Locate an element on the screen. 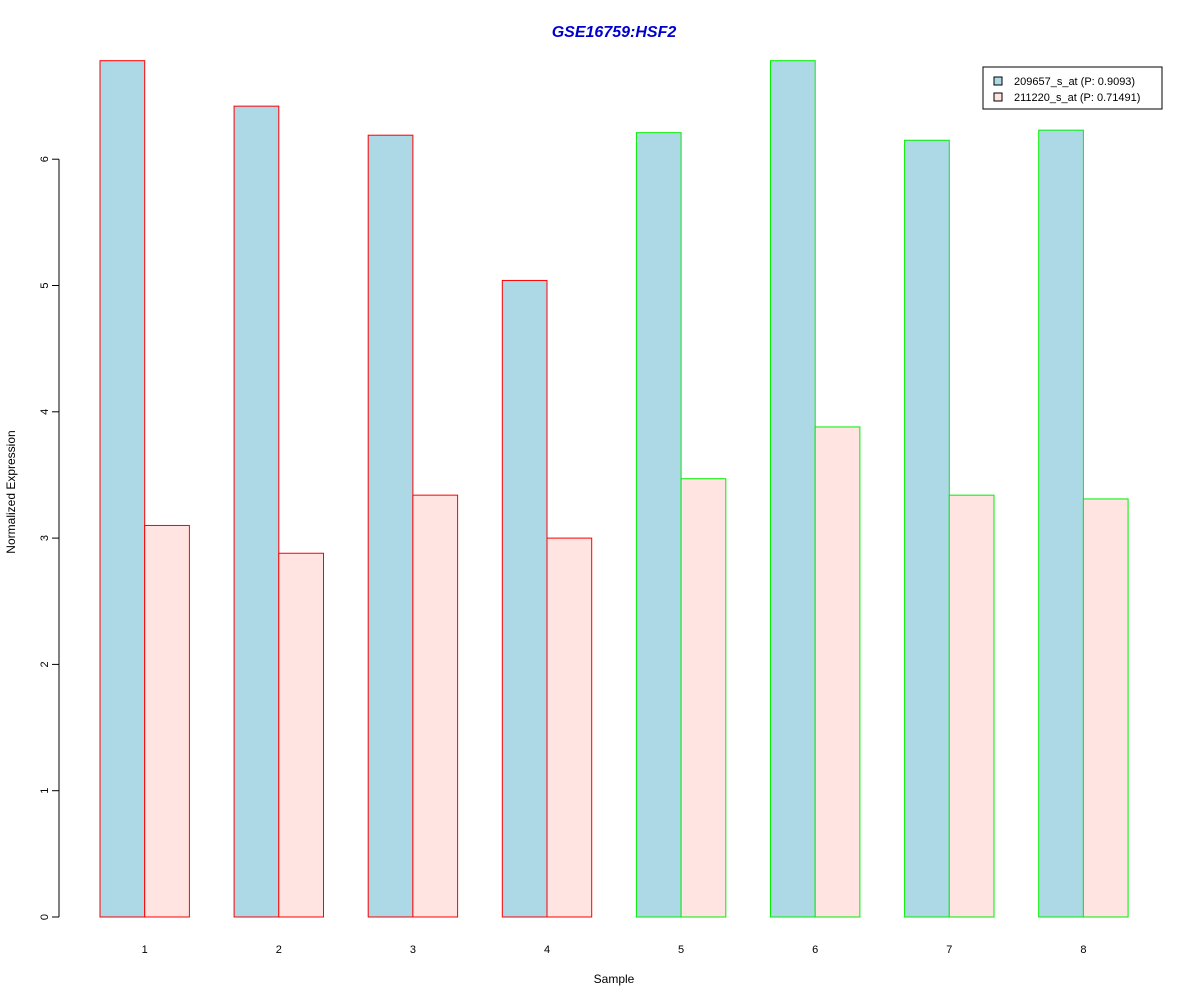 The image size is (1200, 1000). y-tick-label: 5 is located at coordinates (45, 285).